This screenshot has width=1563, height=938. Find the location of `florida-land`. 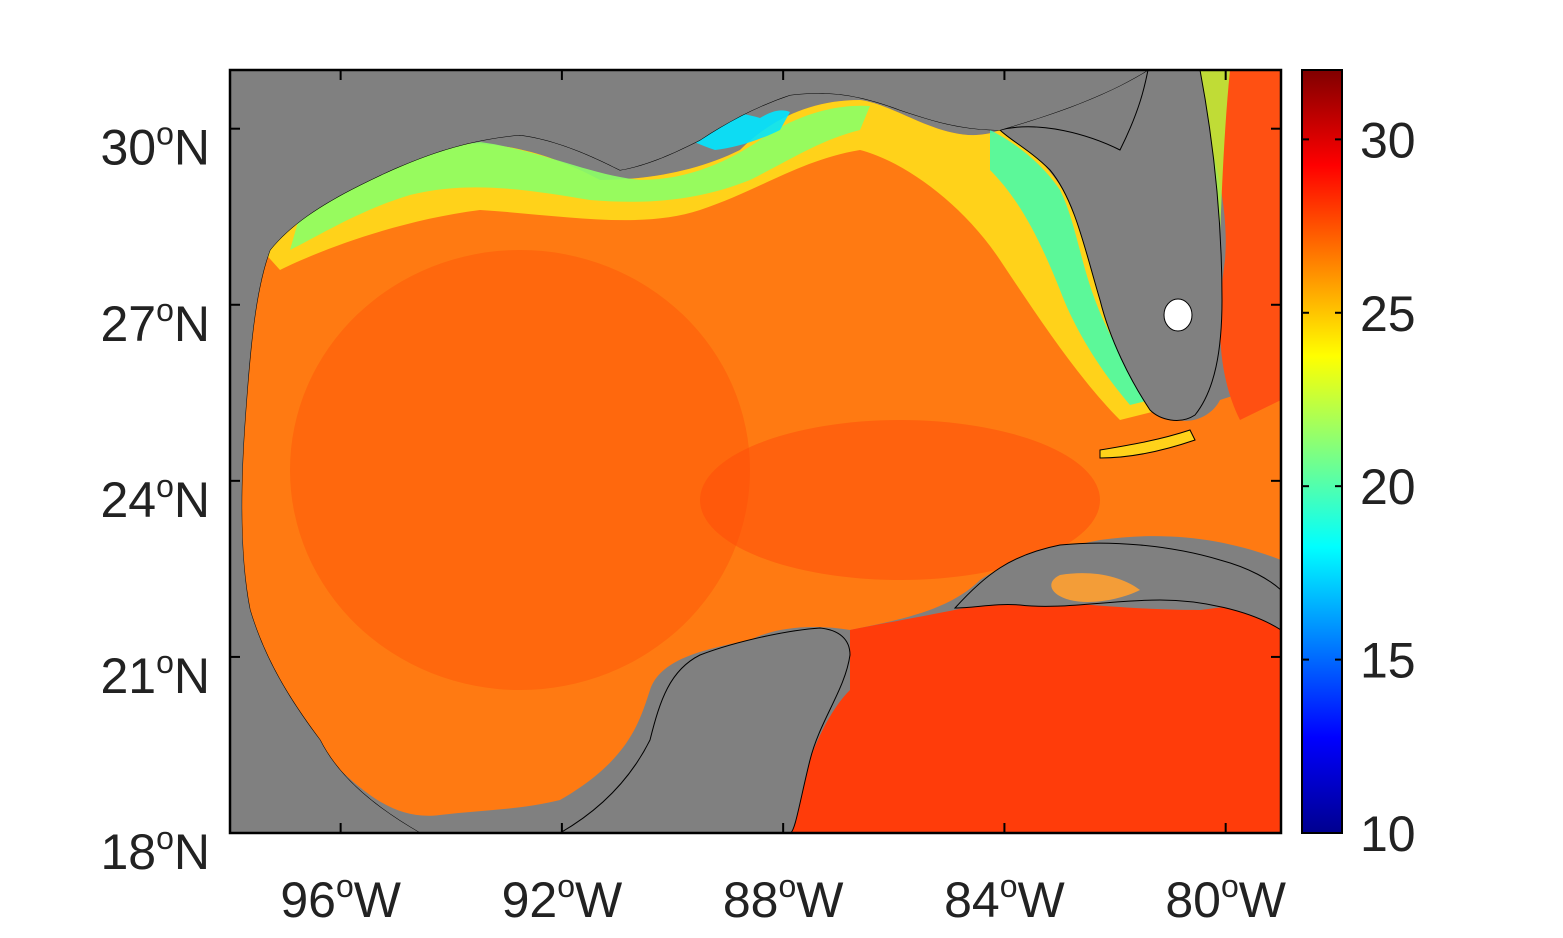

florida-land is located at coordinates (1111, 245).